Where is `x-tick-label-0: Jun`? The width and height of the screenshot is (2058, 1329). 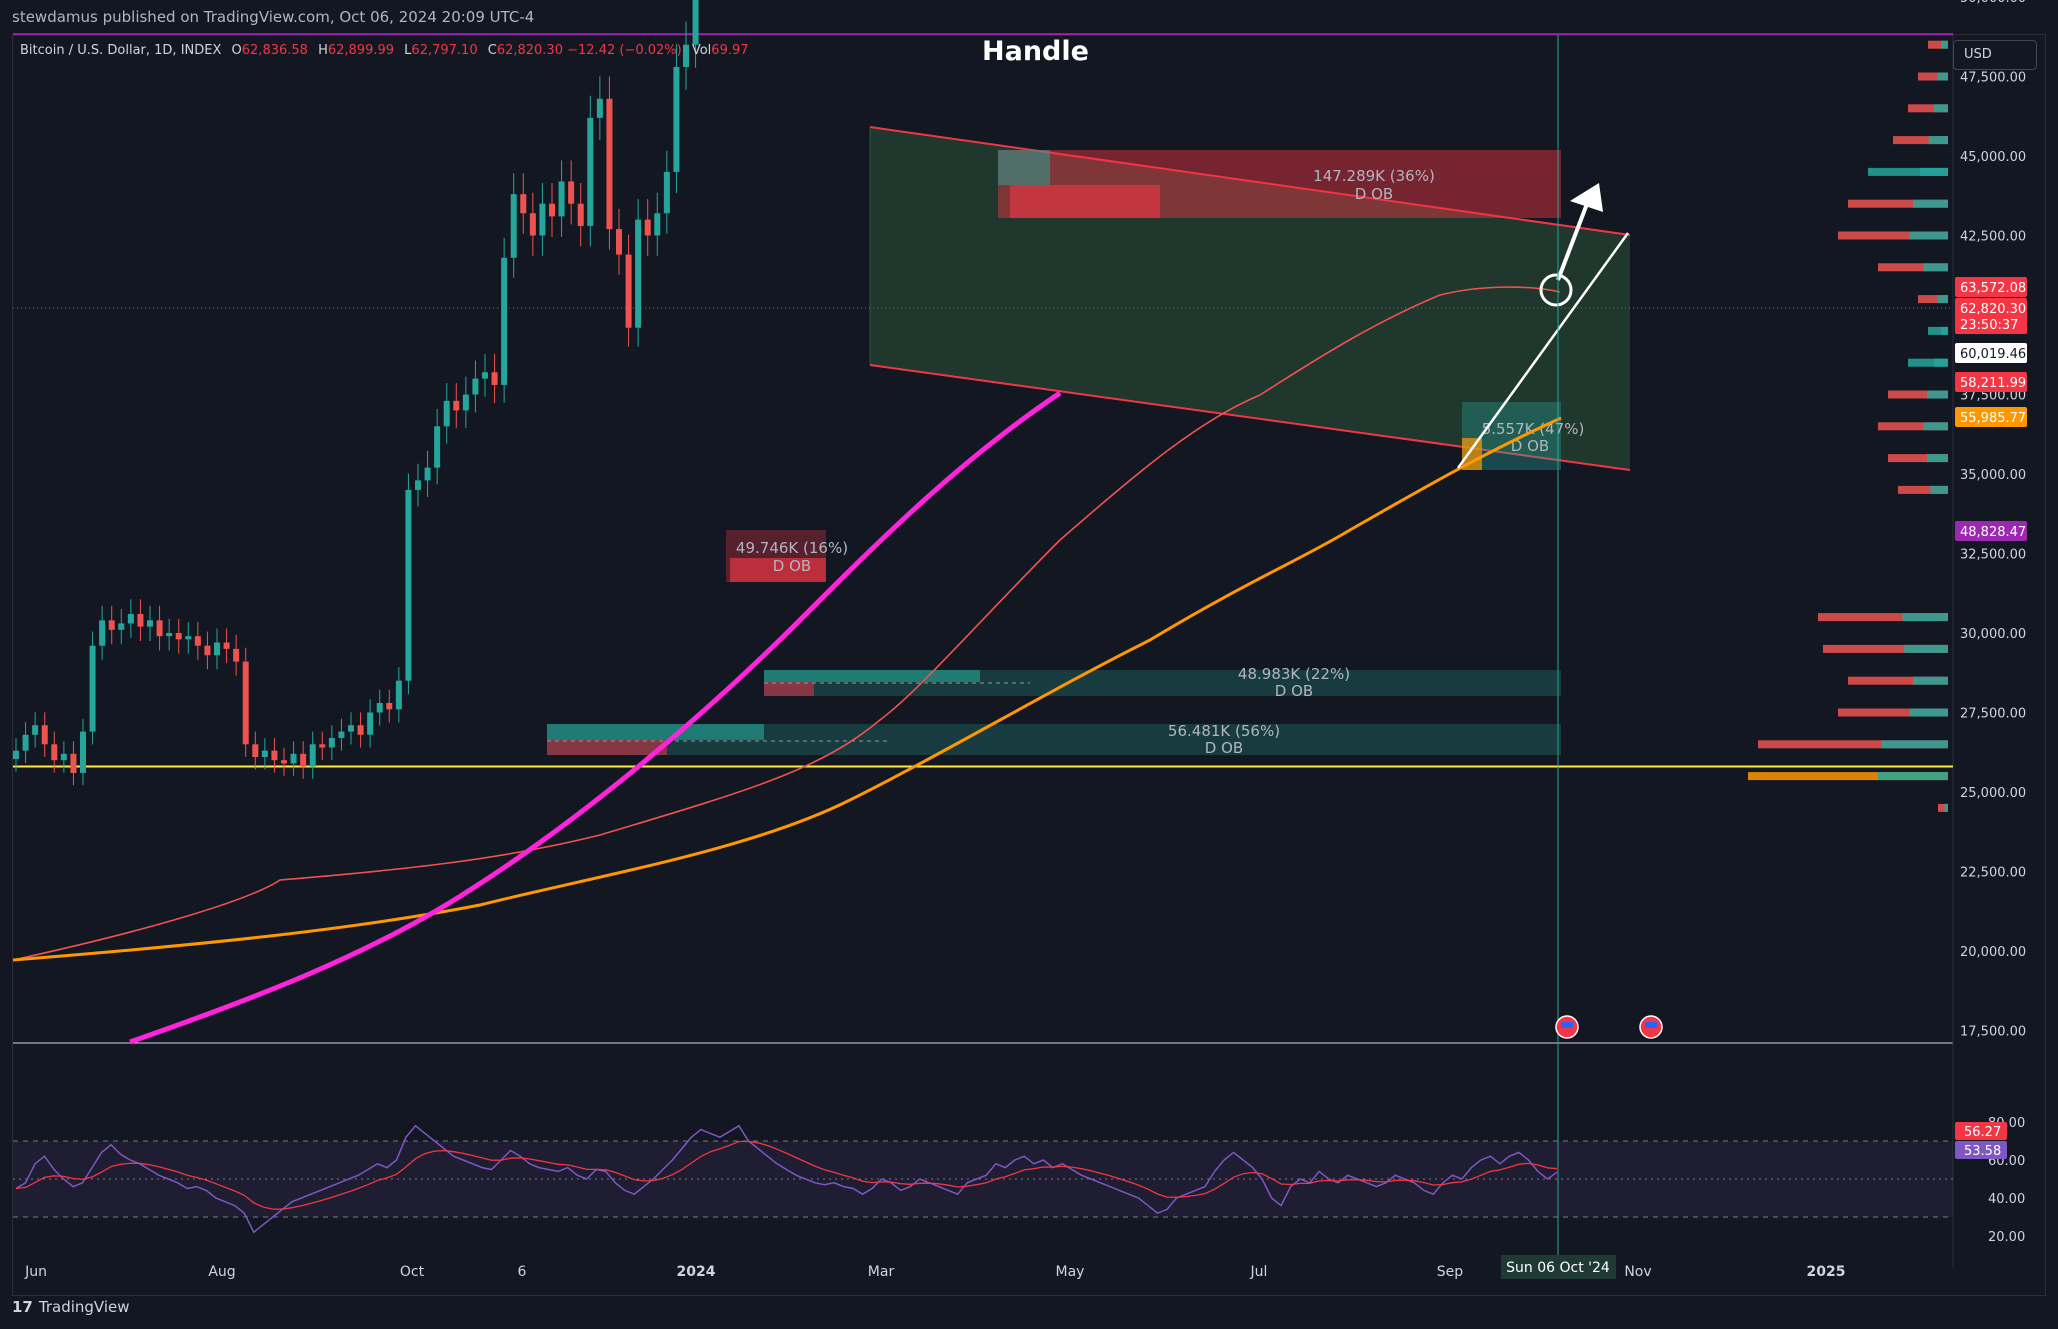
x-tick-label-0: Jun is located at coordinates (35, 1272).